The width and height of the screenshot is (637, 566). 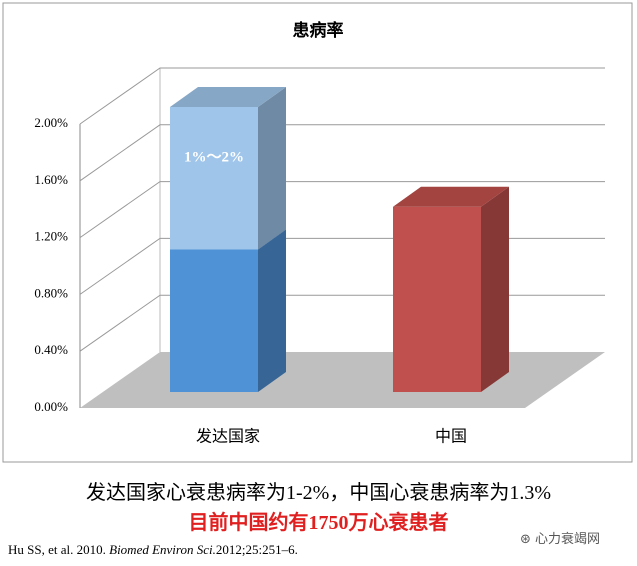 I want to click on watermark: ⊛ 心力衰竭网, so click(x=560, y=539).